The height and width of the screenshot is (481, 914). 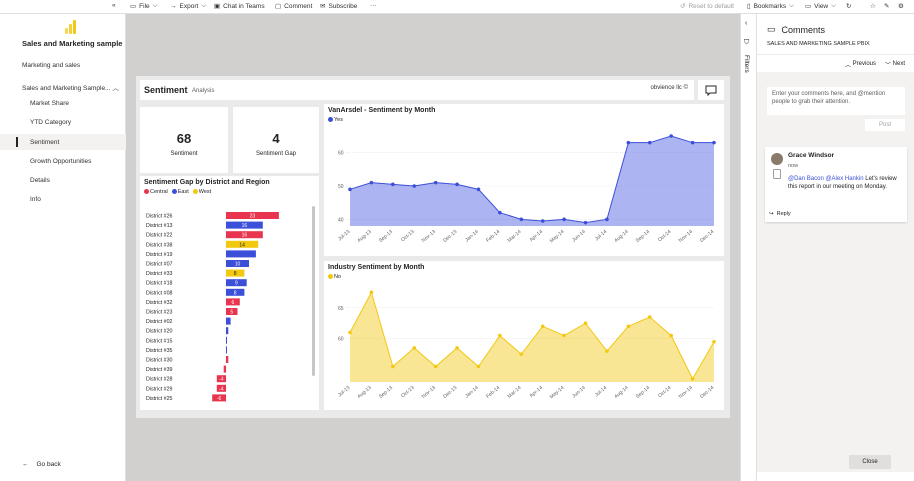 I want to click on divider, so click(x=835, y=54).